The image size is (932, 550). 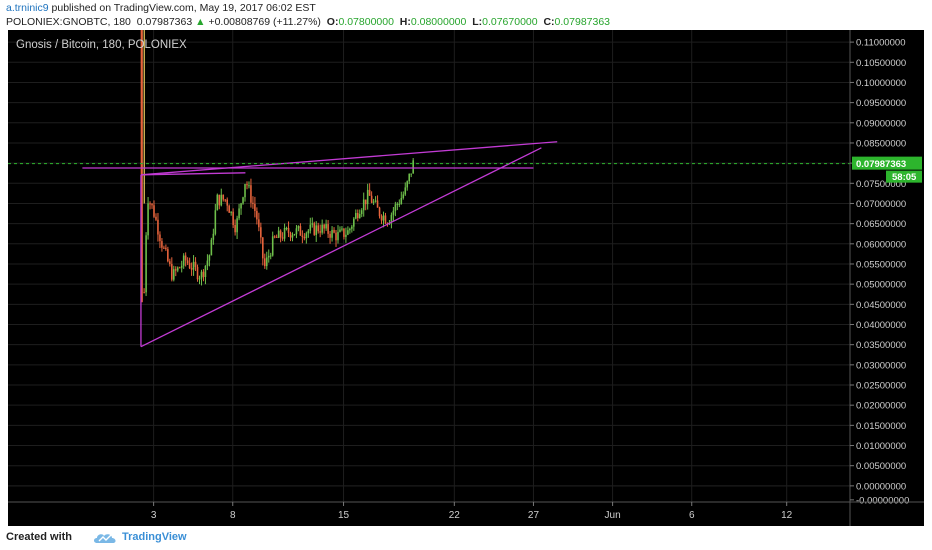 I want to click on price-tick-label: 0.04000000, so click(x=881, y=325).